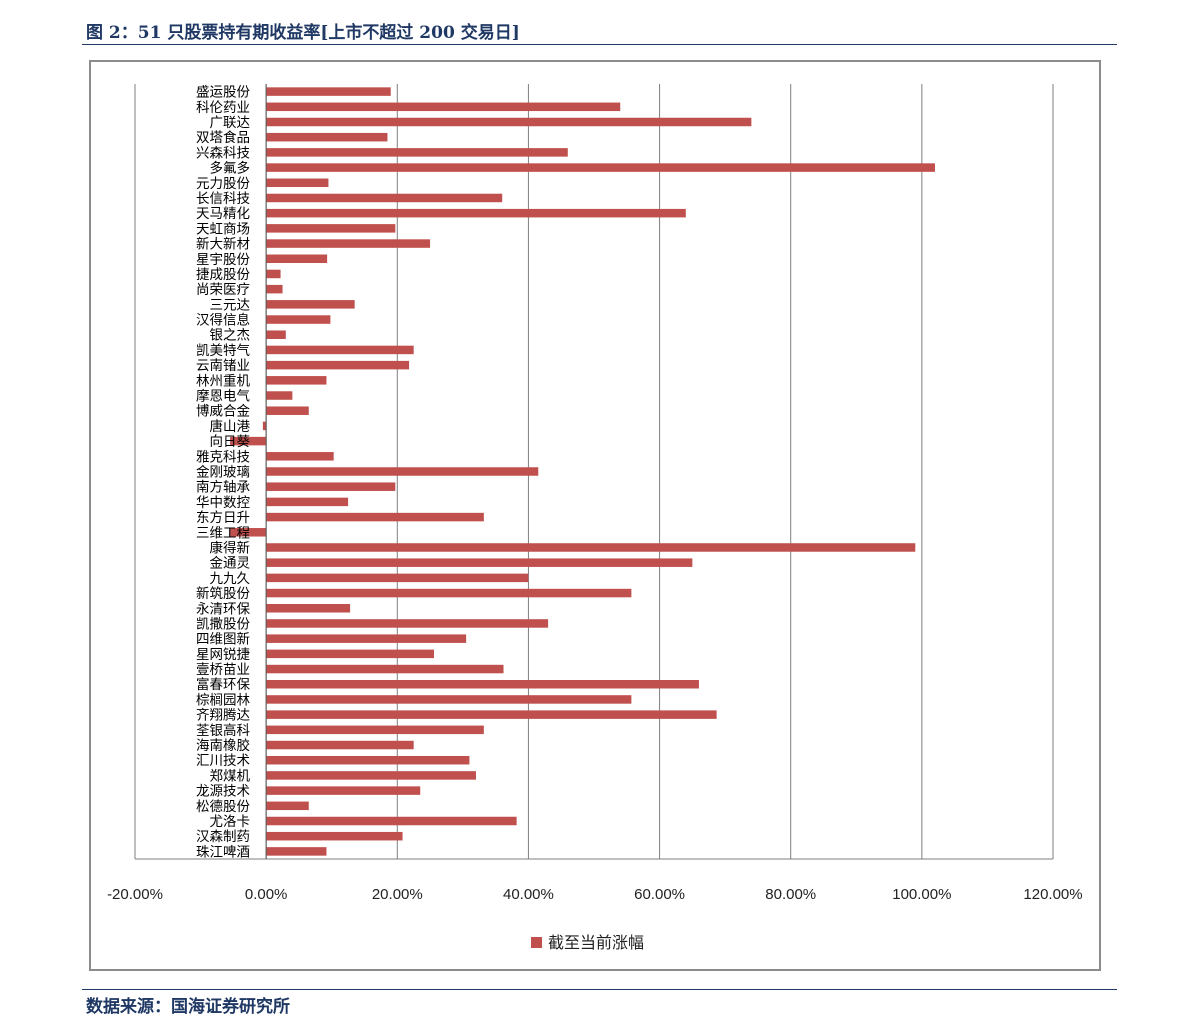 The image size is (1191, 1035). Describe the element at coordinates (223, 472) in the screenshot. I see `category-label: 金刚玻璃` at that location.